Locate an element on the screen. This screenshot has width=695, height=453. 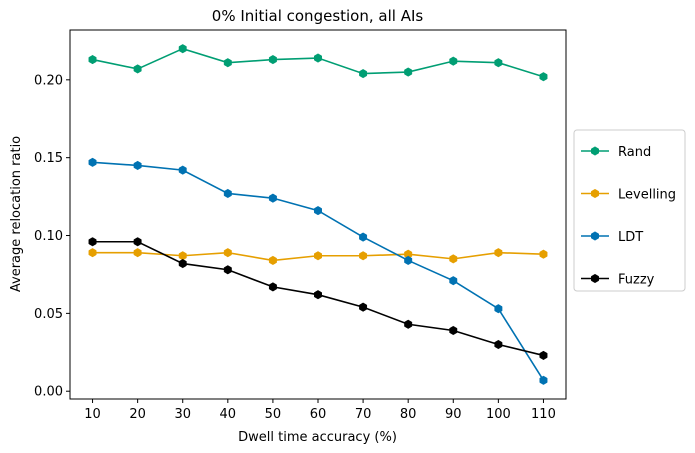
x-tick-label: 100 is located at coordinates (498, 414).